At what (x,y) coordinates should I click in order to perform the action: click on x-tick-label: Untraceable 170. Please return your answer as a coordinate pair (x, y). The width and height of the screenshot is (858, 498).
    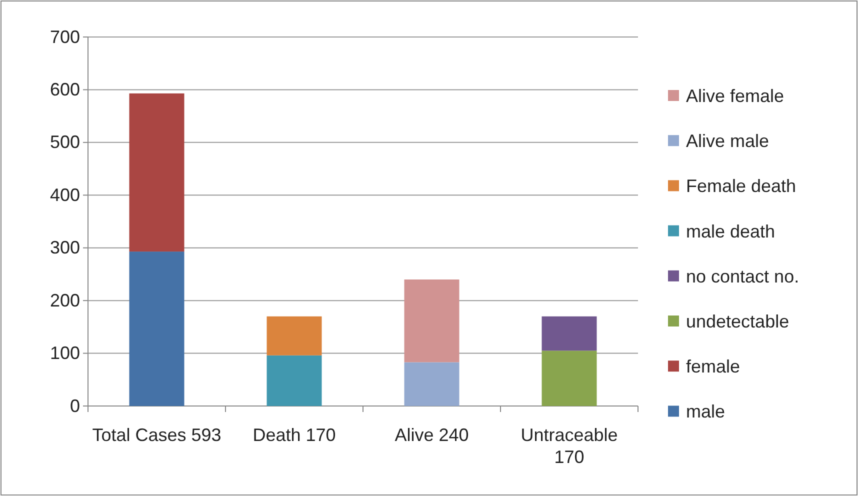
    Looking at the image, I should click on (569, 446).